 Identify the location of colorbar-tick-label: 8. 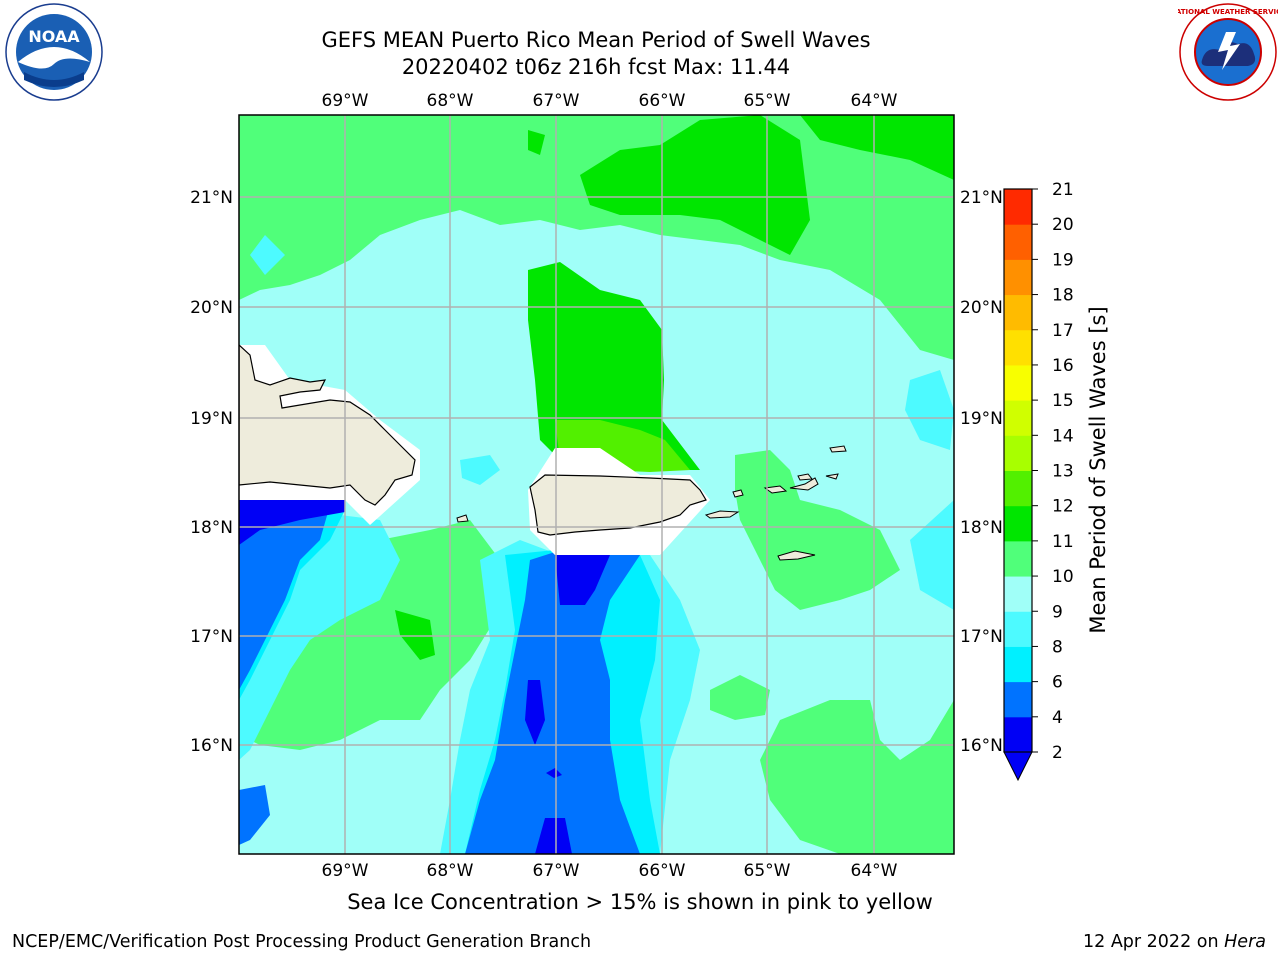
(1057, 647).